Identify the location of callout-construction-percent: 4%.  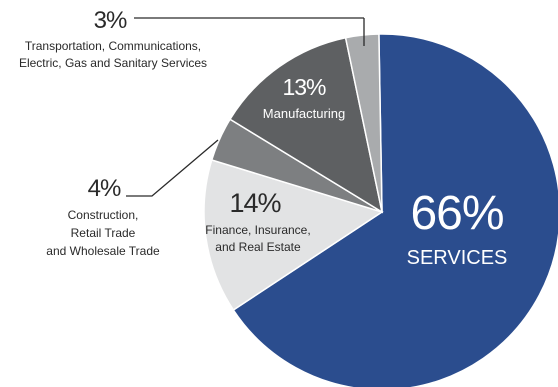
(104, 188).